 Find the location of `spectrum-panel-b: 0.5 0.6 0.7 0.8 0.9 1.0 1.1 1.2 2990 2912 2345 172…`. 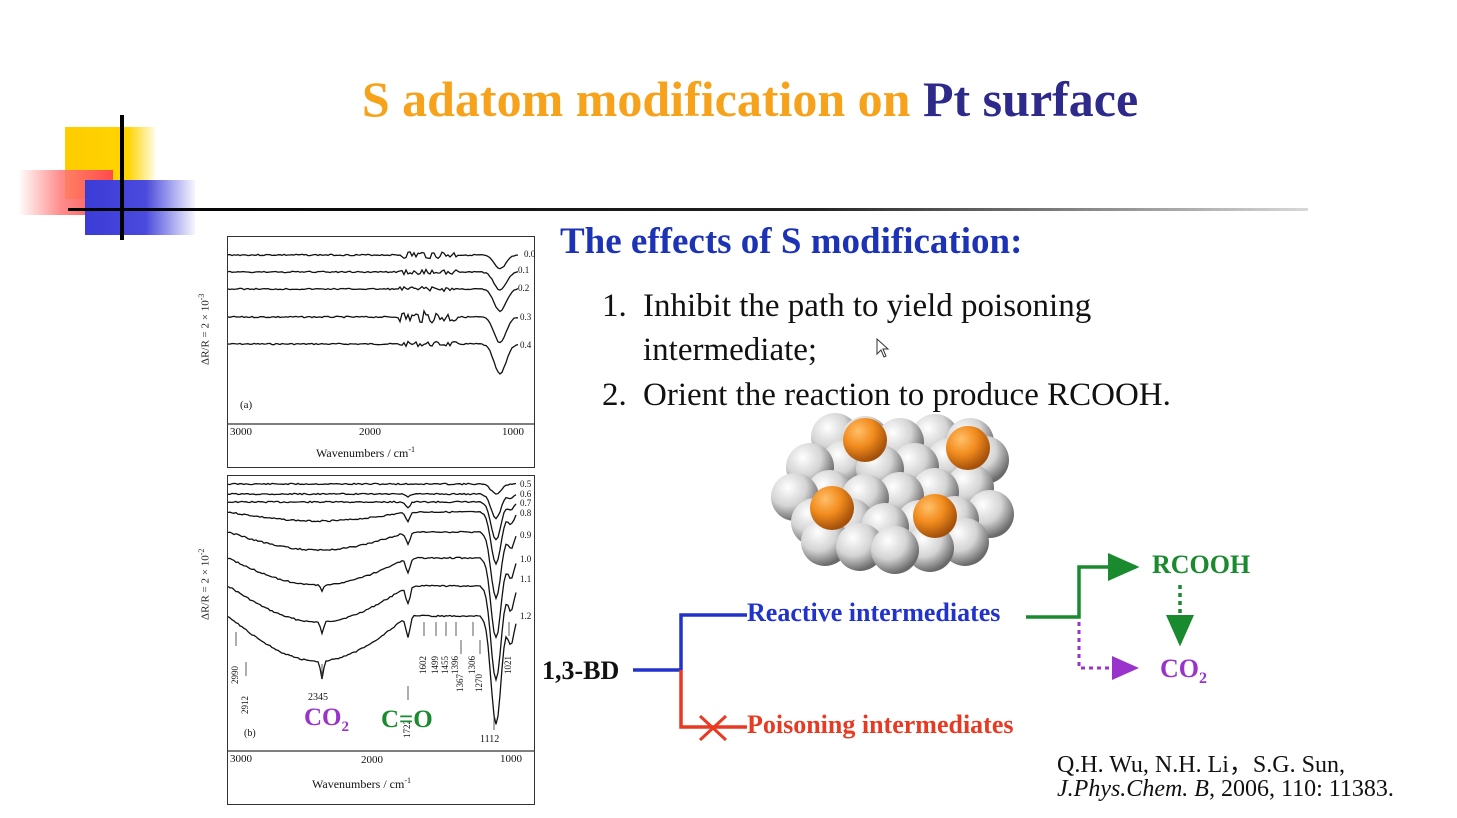

spectrum-panel-b: 0.5 0.6 0.7 0.8 0.9 1.0 1.1 1.2 2990 2912 2345 172… is located at coordinates (381, 640).